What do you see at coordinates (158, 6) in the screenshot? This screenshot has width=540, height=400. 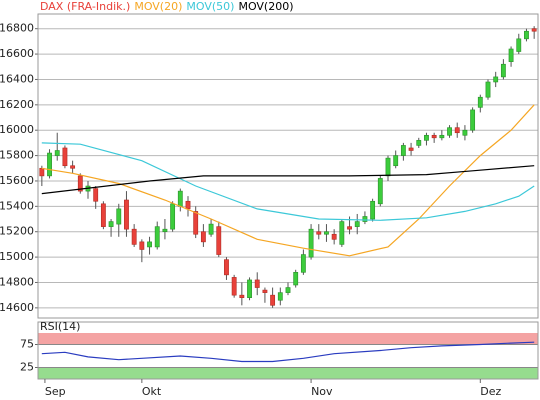 I see `legend-entry: MOV(20)` at bounding box center [158, 6].